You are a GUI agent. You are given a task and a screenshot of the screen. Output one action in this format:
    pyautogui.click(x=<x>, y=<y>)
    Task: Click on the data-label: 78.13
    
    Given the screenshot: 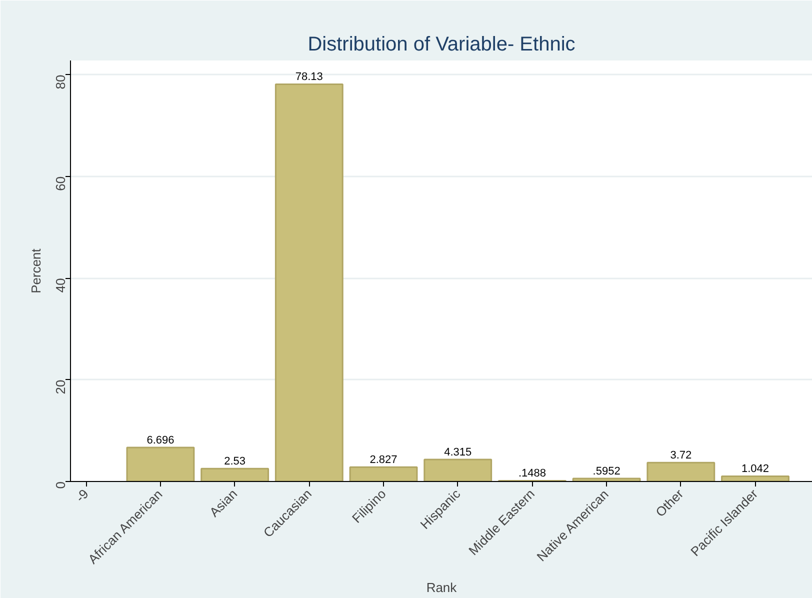 What is the action you would take?
    pyautogui.click(x=309, y=77)
    